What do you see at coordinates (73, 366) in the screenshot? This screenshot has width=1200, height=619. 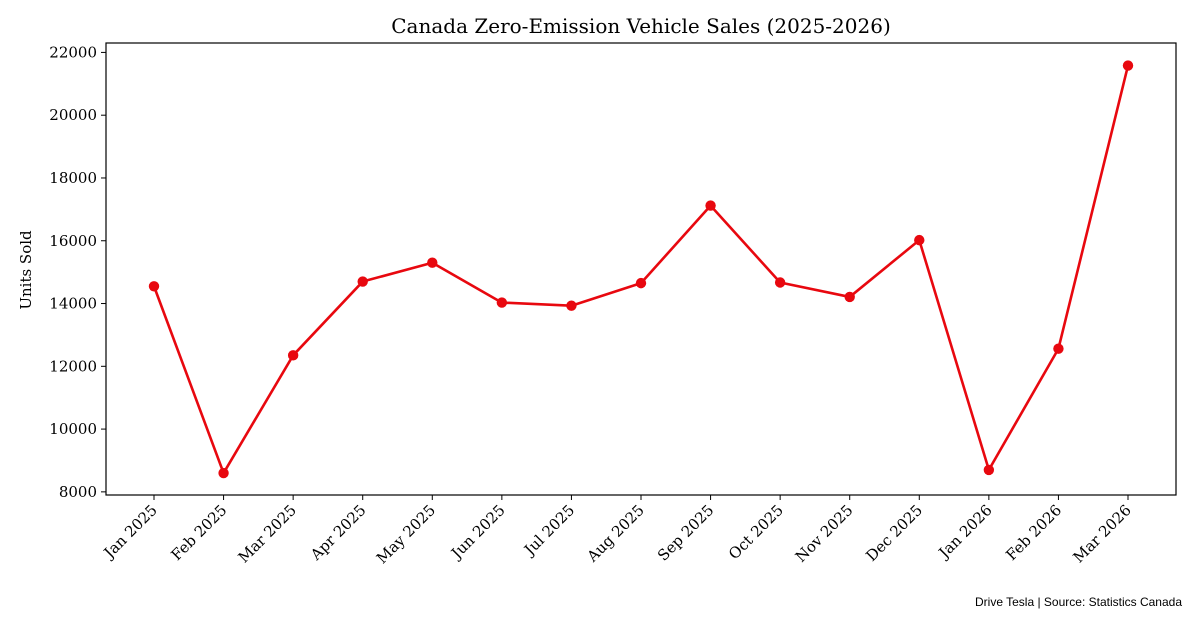 I see `y-tick-label: 12000` at bounding box center [73, 366].